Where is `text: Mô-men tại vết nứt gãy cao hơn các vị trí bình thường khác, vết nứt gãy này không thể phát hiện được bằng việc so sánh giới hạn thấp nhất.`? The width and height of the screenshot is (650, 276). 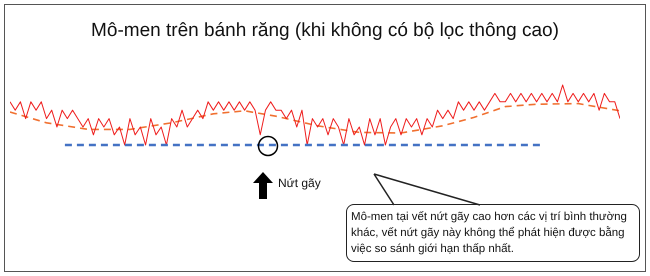 text: Mô-men tại vết nứt gãy cao hơn các vị trí bình thường khác, vết nứt gãy này không thể phát hiện được bằng việc so sánh giới hạn thấp nhất. is located at coordinates (493, 233).